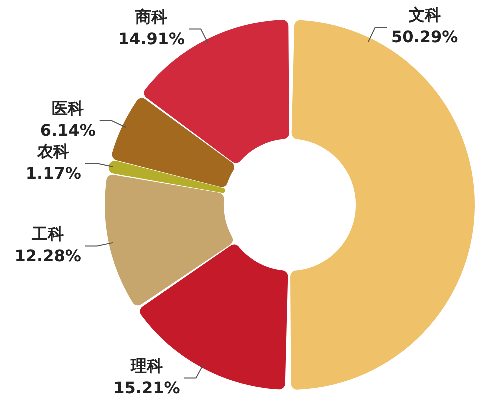 The image size is (493, 405). Describe the element at coordinates (48, 256) in the screenshot. I see `data-label: 12.28%` at that location.